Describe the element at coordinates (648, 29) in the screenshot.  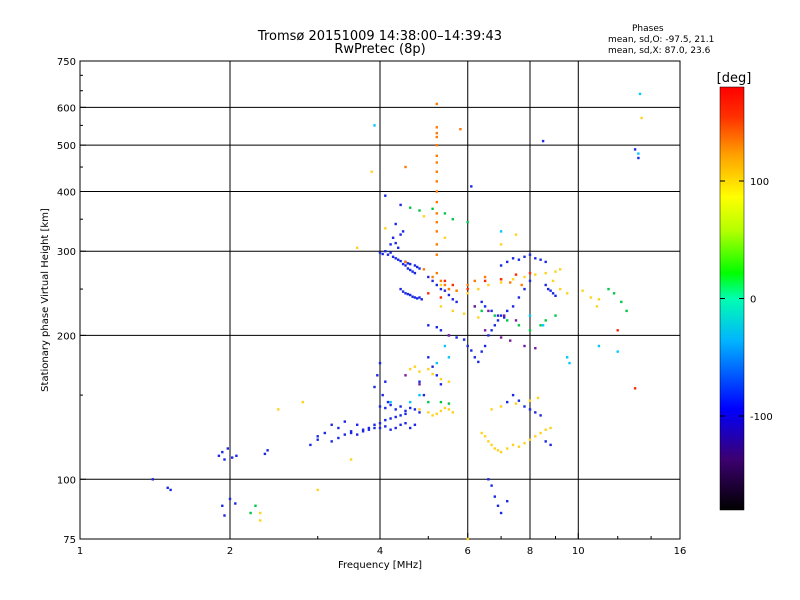
I see `phases-heading: Phases` at that location.